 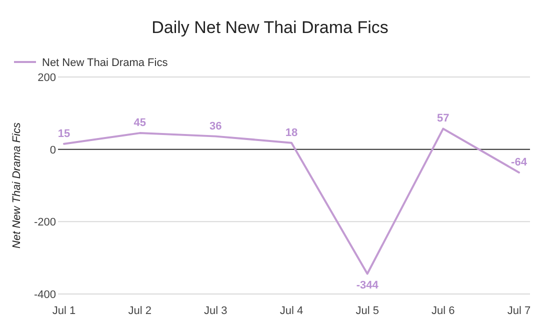 I want to click on y-tick-label: -400, so click(x=45, y=295).